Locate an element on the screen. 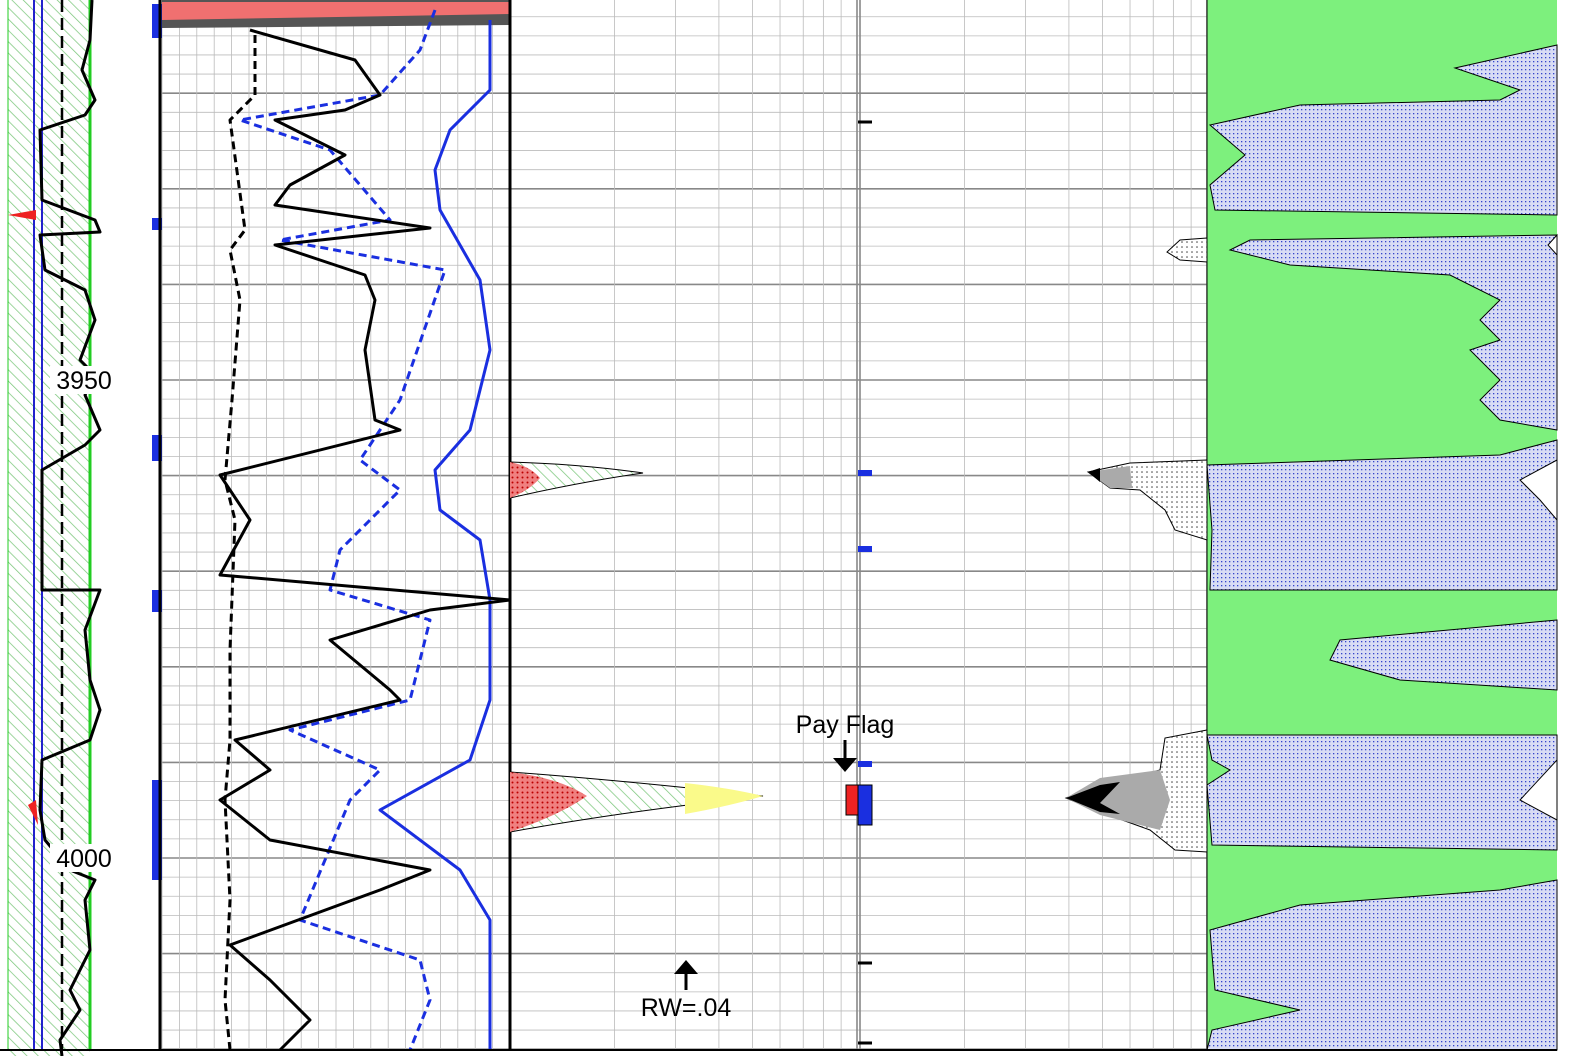 The width and height of the screenshot is (1574, 1056). depth-label: 4000 is located at coordinates (84, 859).